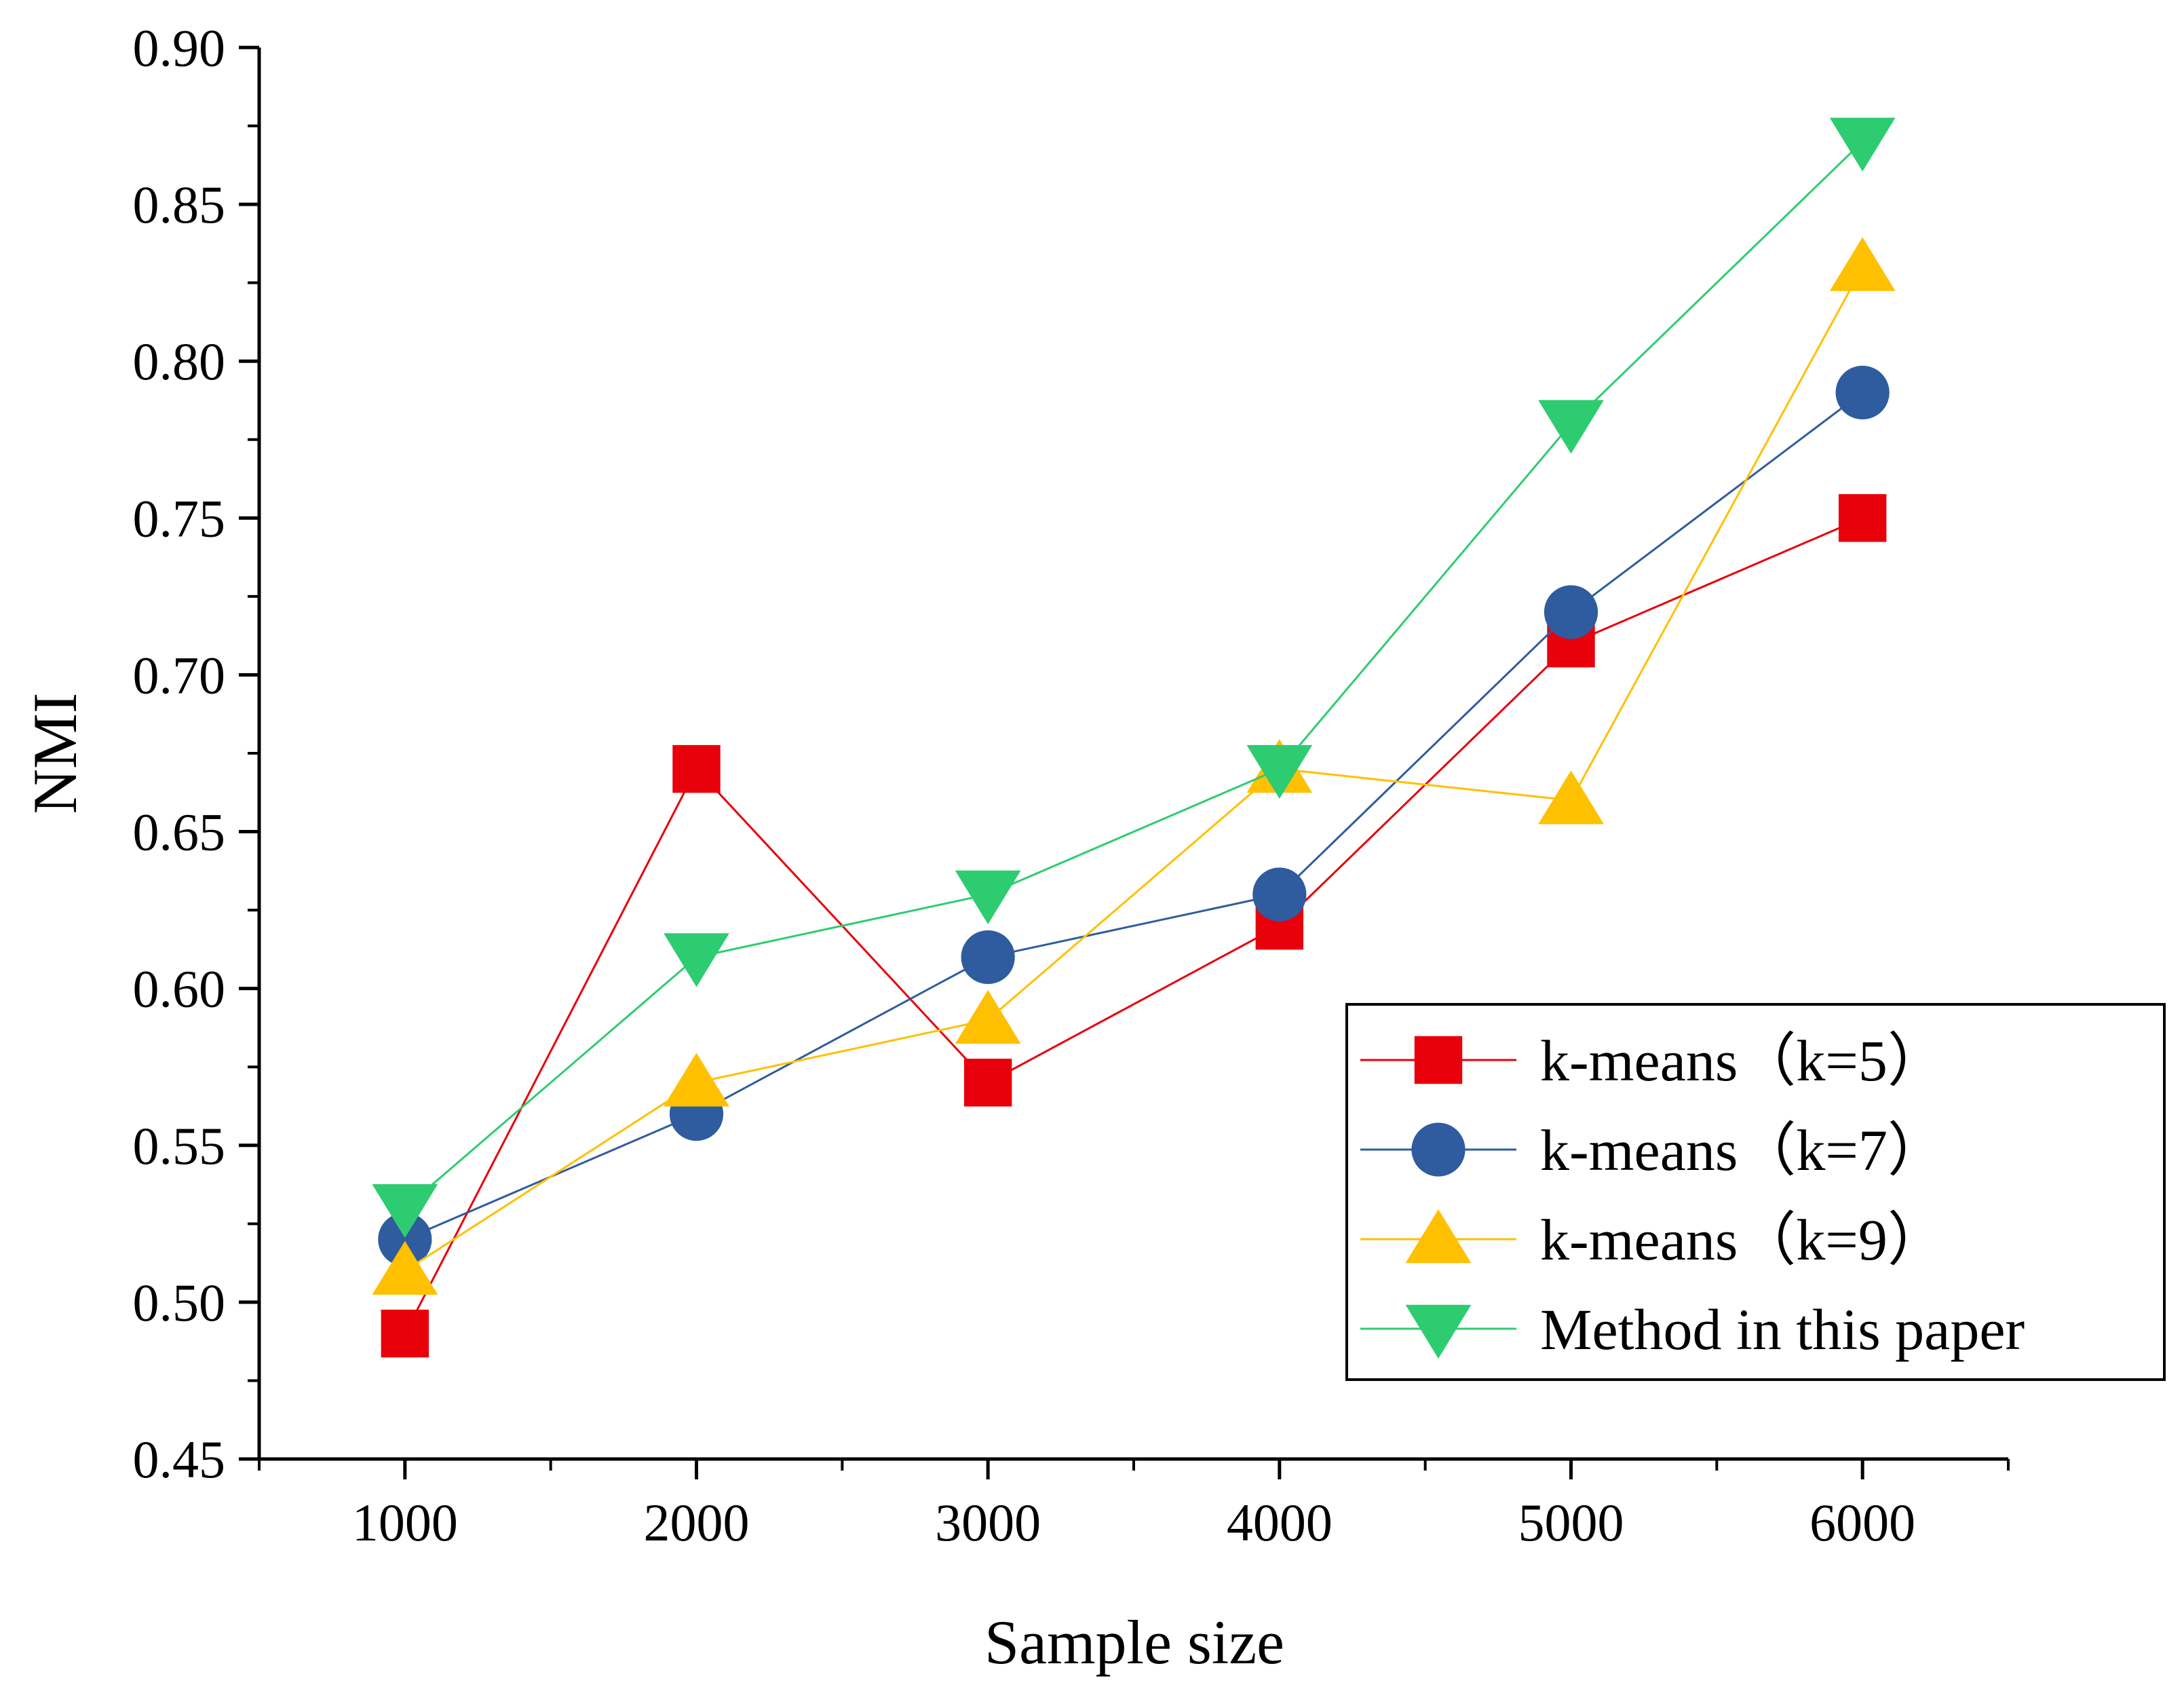  I want to click on x-tick-label: 1000, so click(405, 1522).